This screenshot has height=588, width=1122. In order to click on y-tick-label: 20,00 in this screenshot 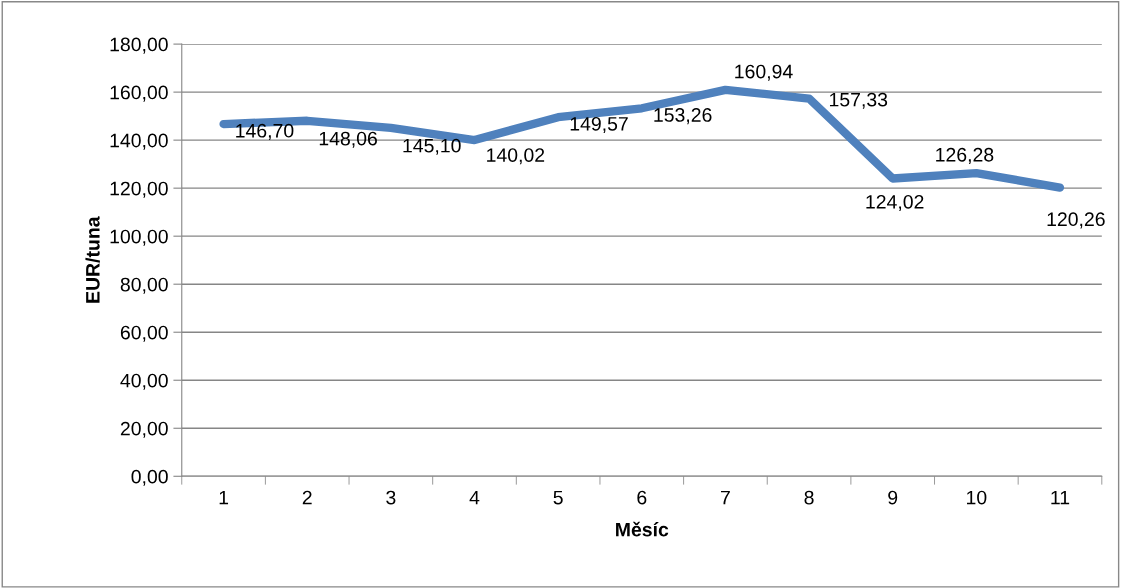, I will do `click(144, 429)`.